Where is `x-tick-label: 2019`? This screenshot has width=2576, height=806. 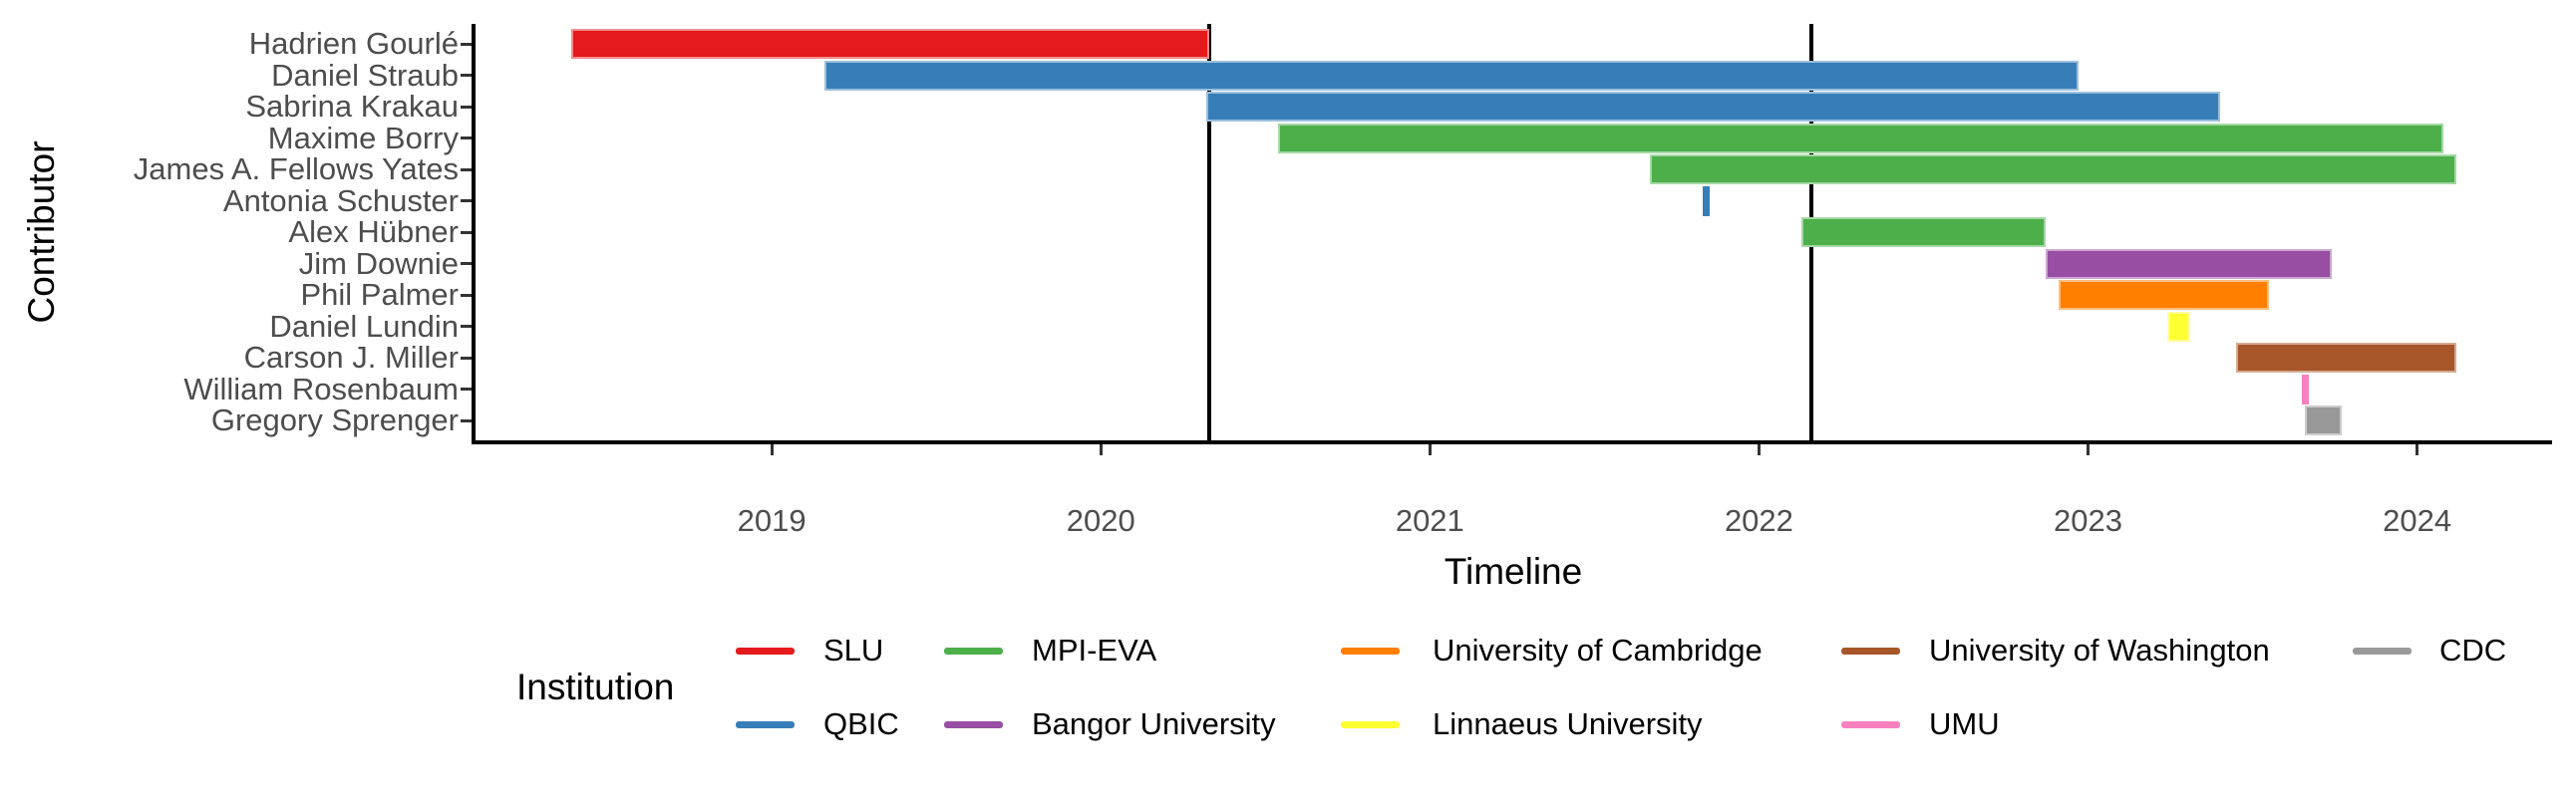 x-tick-label: 2019 is located at coordinates (771, 520).